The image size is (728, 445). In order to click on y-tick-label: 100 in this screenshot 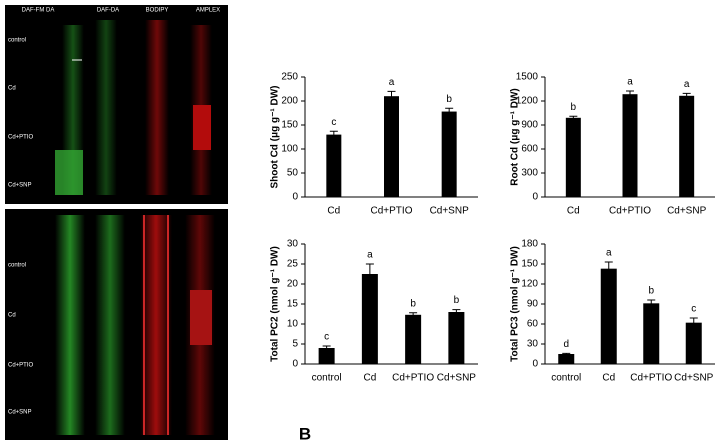, I will do `click(289, 149)`.